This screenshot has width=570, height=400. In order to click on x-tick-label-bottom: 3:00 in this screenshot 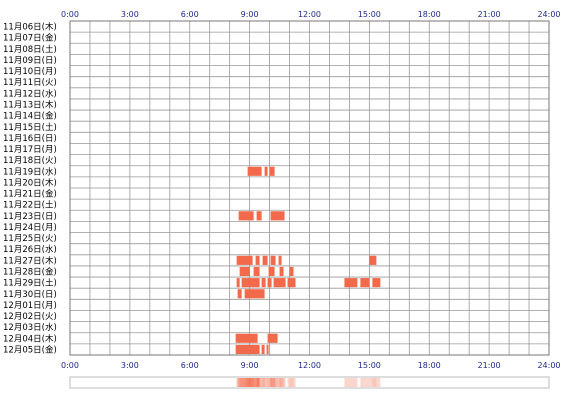, I will do `click(130, 365)`.